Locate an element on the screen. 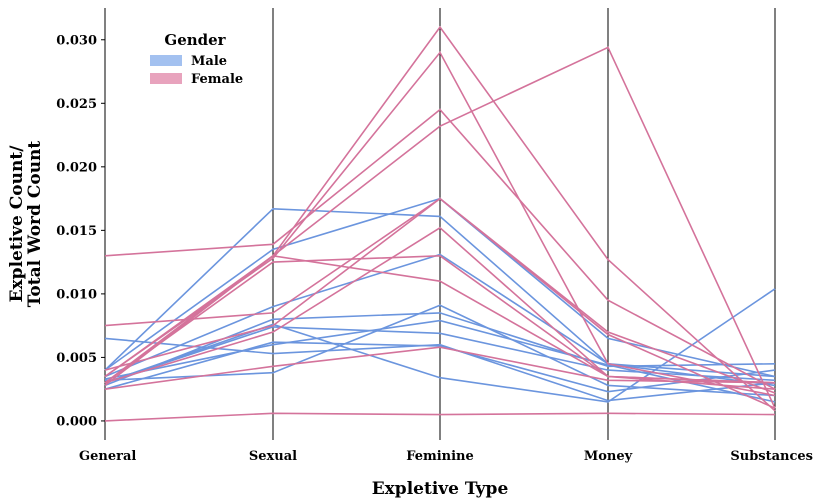 Image resolution: width=821 pixels, height=504 pixels. category-labels-group: General Sexual Feminine Money Substances is located at coordinates (446, 456).